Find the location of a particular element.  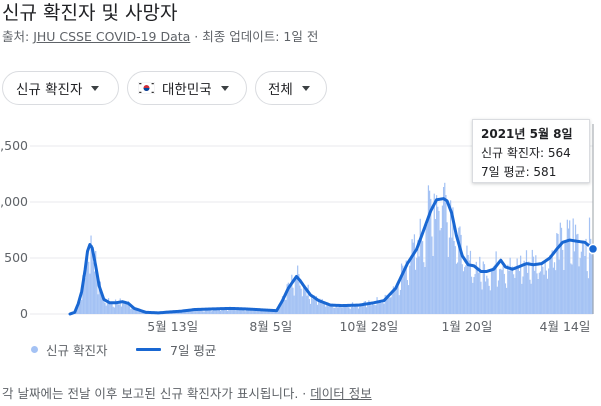

x-tick-label: 1월 20일 is located at coordinates (466, 326).